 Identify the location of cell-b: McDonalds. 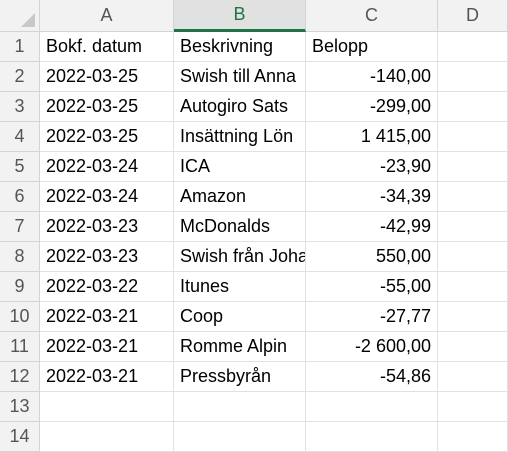
(240, 227).